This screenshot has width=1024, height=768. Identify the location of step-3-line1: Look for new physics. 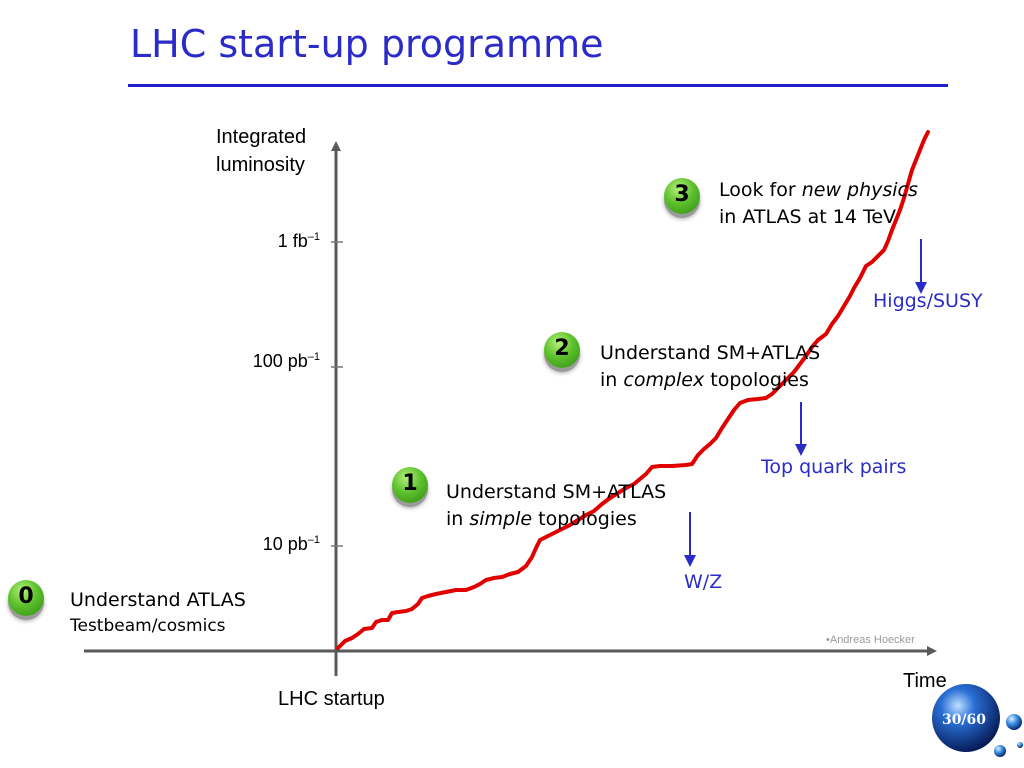
(818, 190).